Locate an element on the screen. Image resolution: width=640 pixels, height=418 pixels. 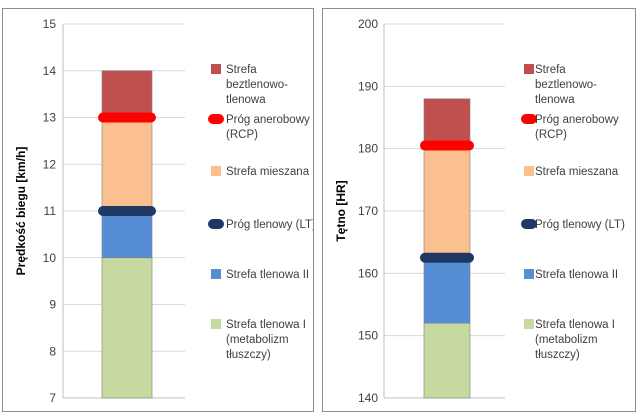
y-tick-label: 170 is located at coordinates (368, 211).